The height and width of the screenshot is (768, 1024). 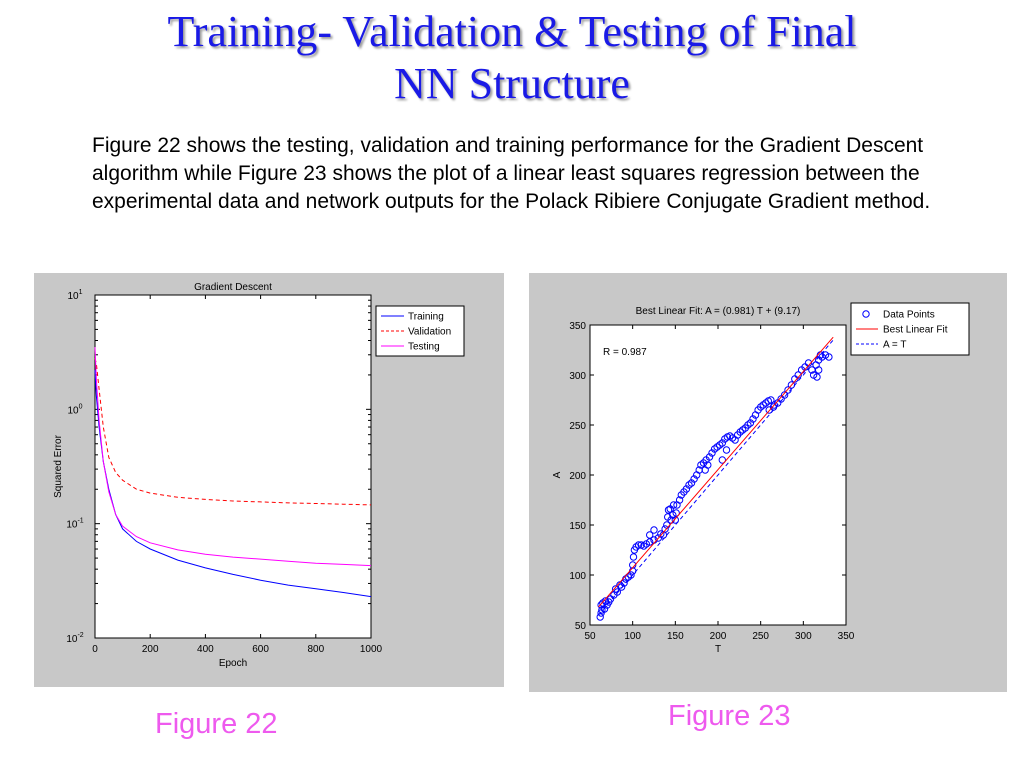 What do you see at coordinates (716, 472) in the screenshot?
I see `best-fit-line` at bounding box center [716, 472].